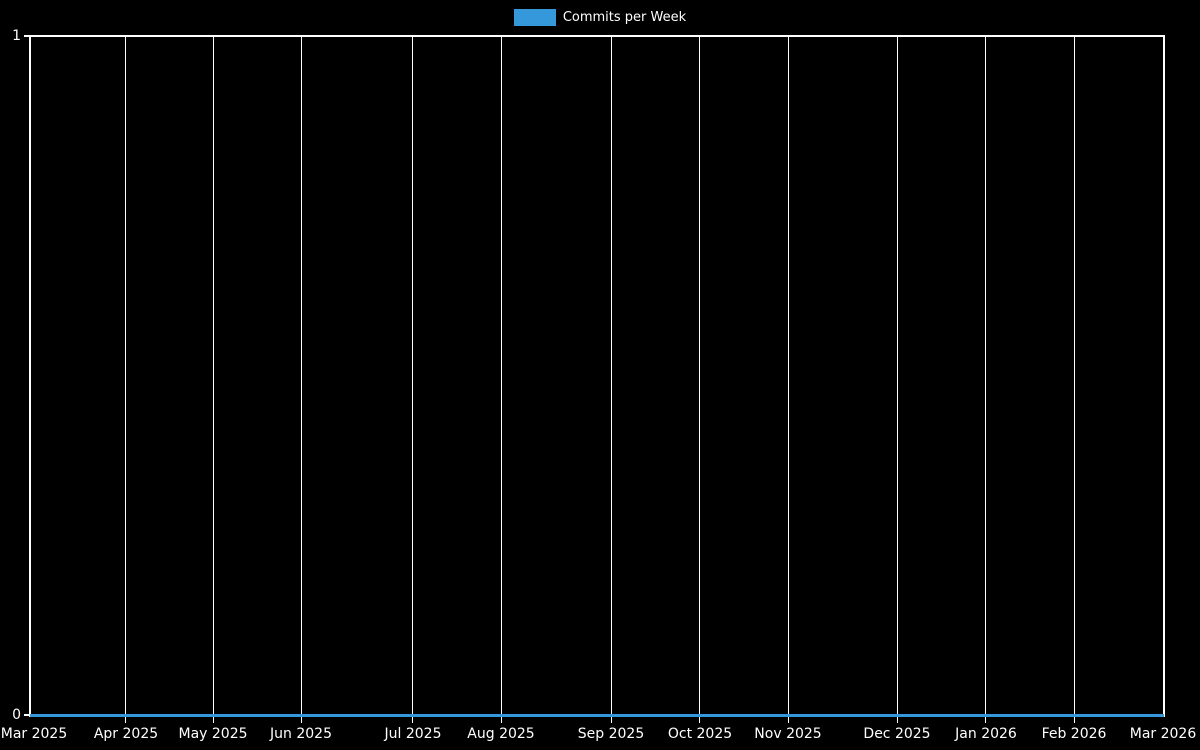 This screenshot has height=750, width=1200. Describe the element at coordinates (501, 734) in the screenshot. I see `x-axis-tick-label: Aug 2025` at that location.